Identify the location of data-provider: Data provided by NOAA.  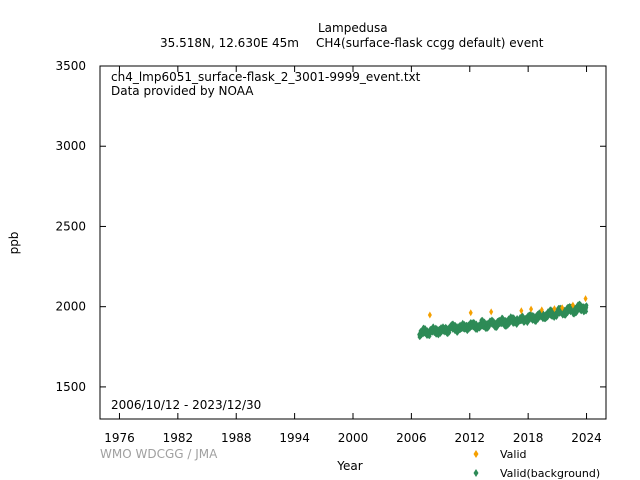
(182, 91).